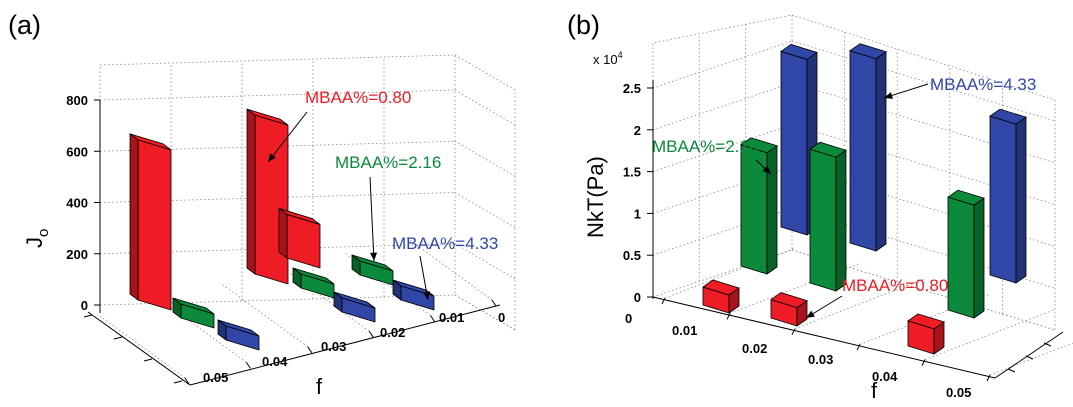 The image size is (1073, 407). Describe the element at coordinates (632, 172) in the screenshot. I see `z-tick-label: 1.5` at that location.